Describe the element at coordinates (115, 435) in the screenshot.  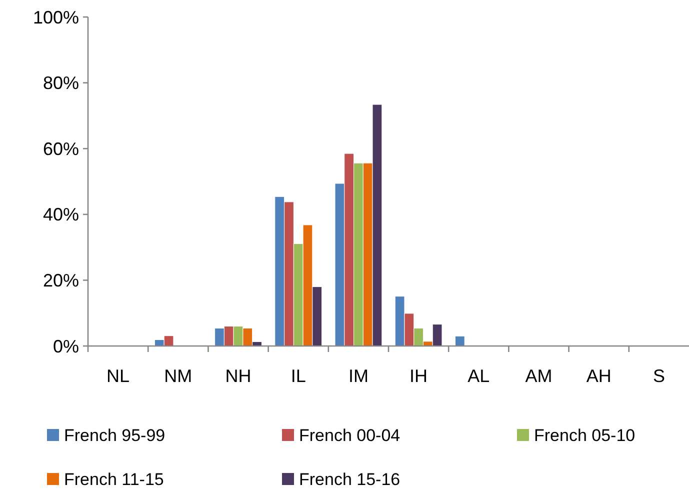
I see `legend-label: French 95-99` at that location.